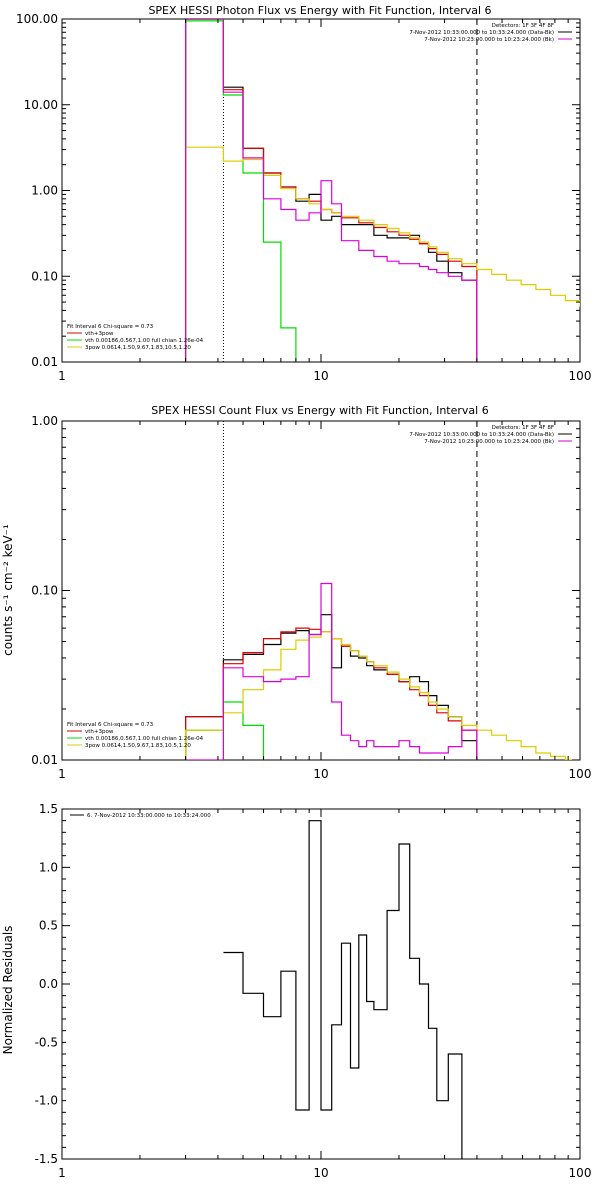 Image resolution: width=600 pixels, height=1200 pixels. Describe the element at coordinates (46, 1042) in the screenshot. I see `y-tick-label: -0.5` at that location.